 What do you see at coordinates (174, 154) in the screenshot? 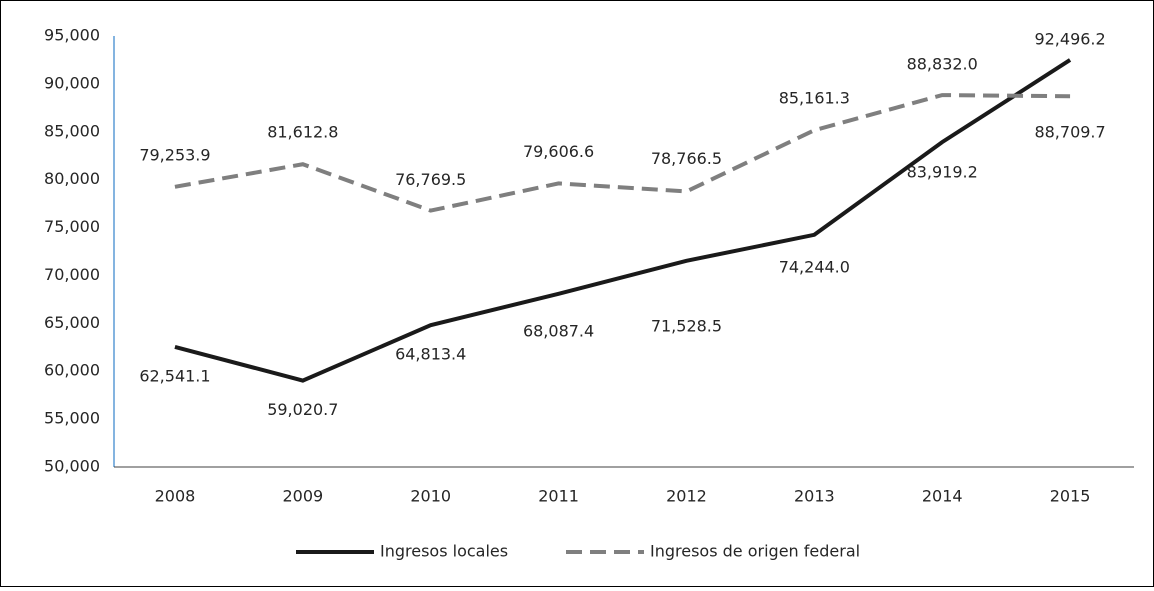
I see `data-label: 79,253.9` at bounding box center [174, 154].